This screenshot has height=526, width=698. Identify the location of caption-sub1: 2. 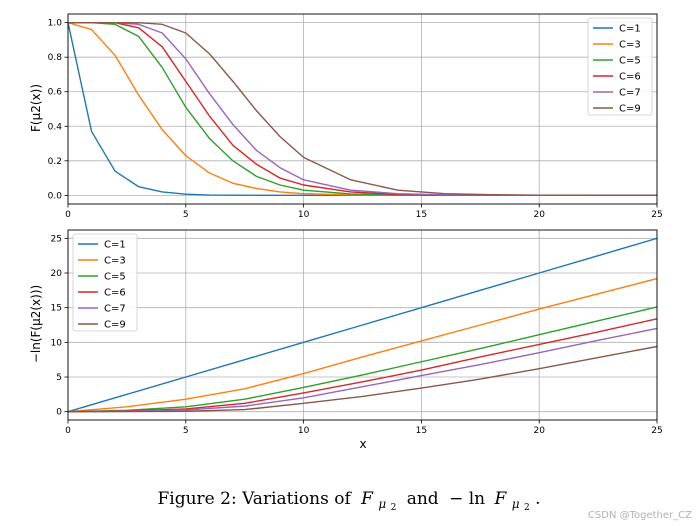
(394, 508).